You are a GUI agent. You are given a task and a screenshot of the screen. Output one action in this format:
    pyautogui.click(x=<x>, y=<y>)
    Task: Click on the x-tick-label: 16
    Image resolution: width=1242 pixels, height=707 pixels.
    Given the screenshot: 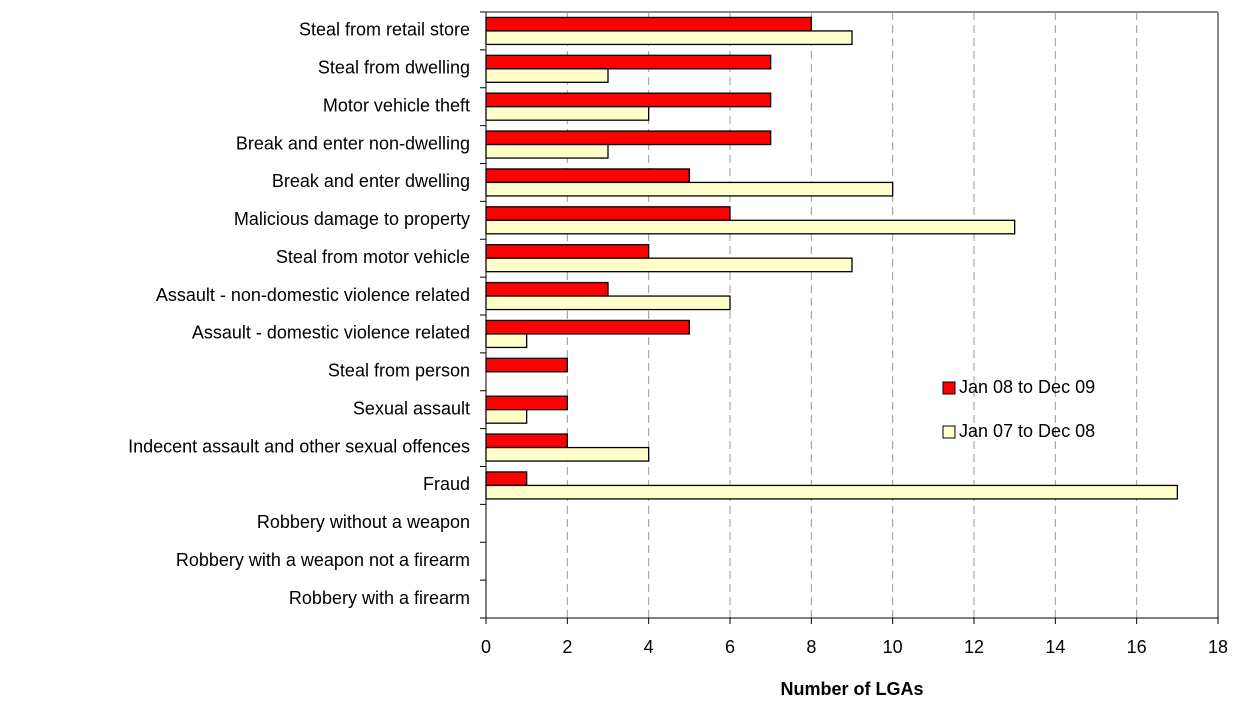 What is the action you would take?
    pyautogui.click(x=1137, y=647)
    